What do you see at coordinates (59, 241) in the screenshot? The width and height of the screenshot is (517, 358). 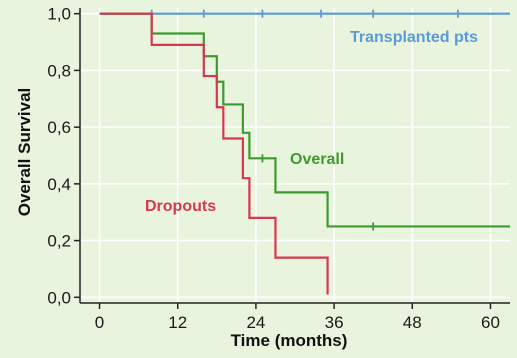 I see `y-tick-label-1: 0,2` at bounding box center [59, 241].